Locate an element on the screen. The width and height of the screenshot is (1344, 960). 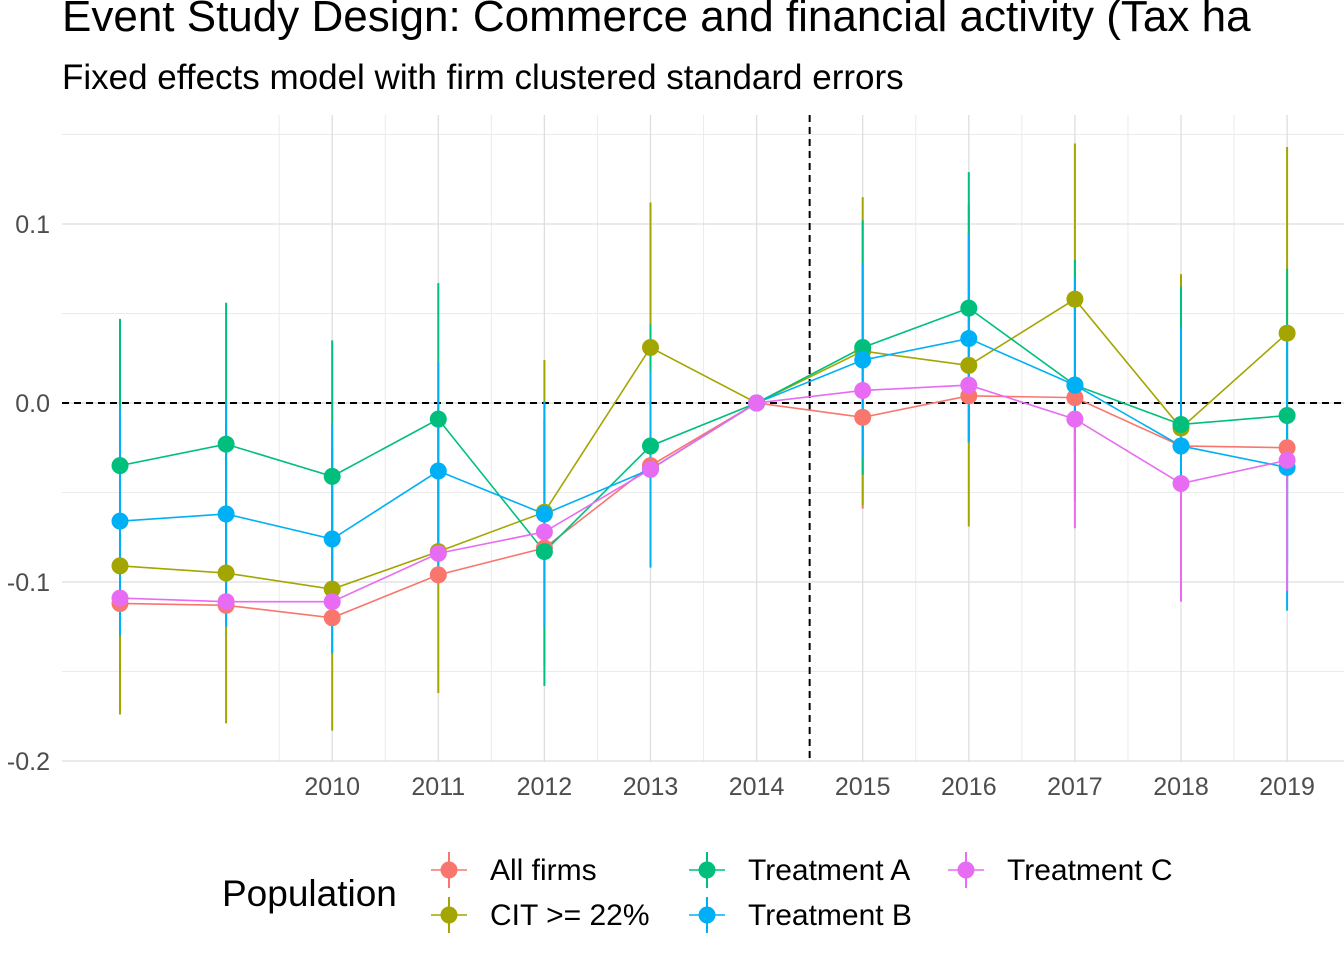
legend-item: Treatment A is located at coordinates (799, 870).